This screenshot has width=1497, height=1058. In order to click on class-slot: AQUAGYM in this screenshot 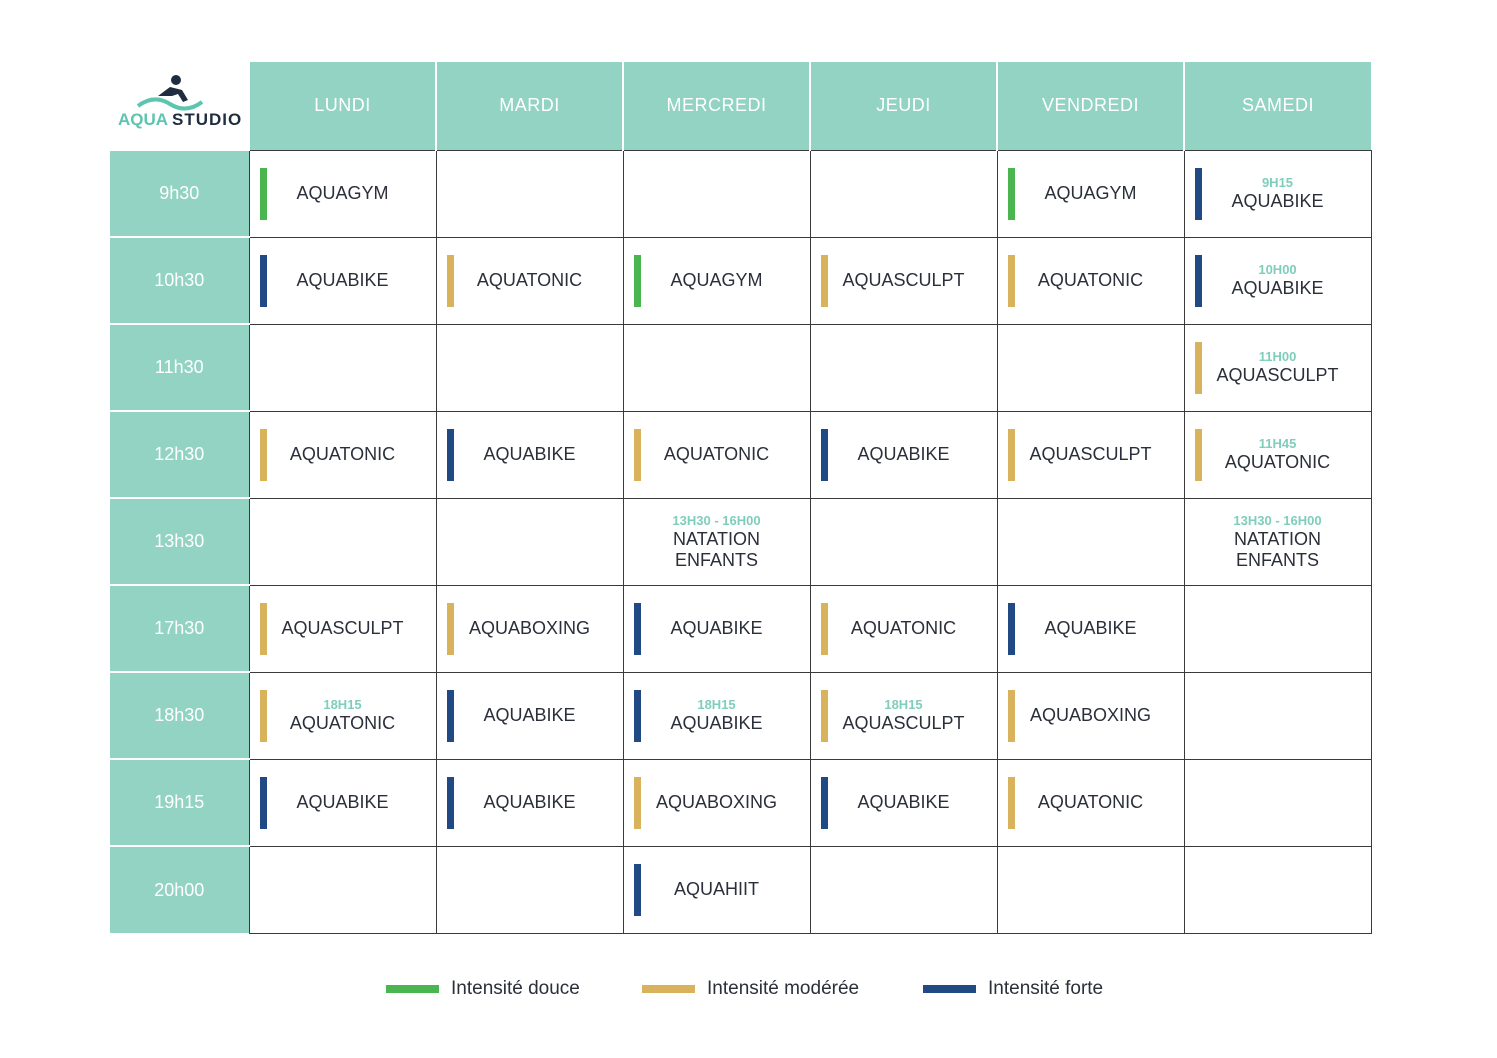, I will do `click(342, 193)`.